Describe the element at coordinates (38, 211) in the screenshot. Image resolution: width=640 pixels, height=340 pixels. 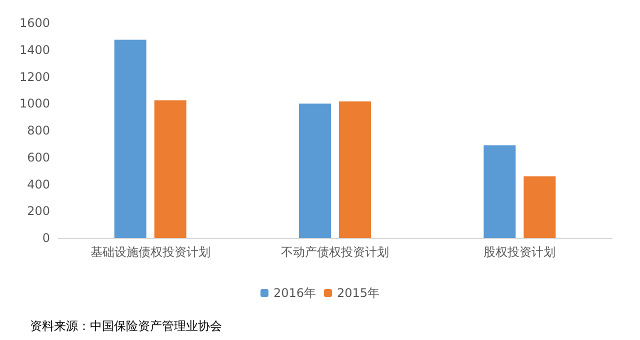
I see `y-tick-label: 200` at that location.